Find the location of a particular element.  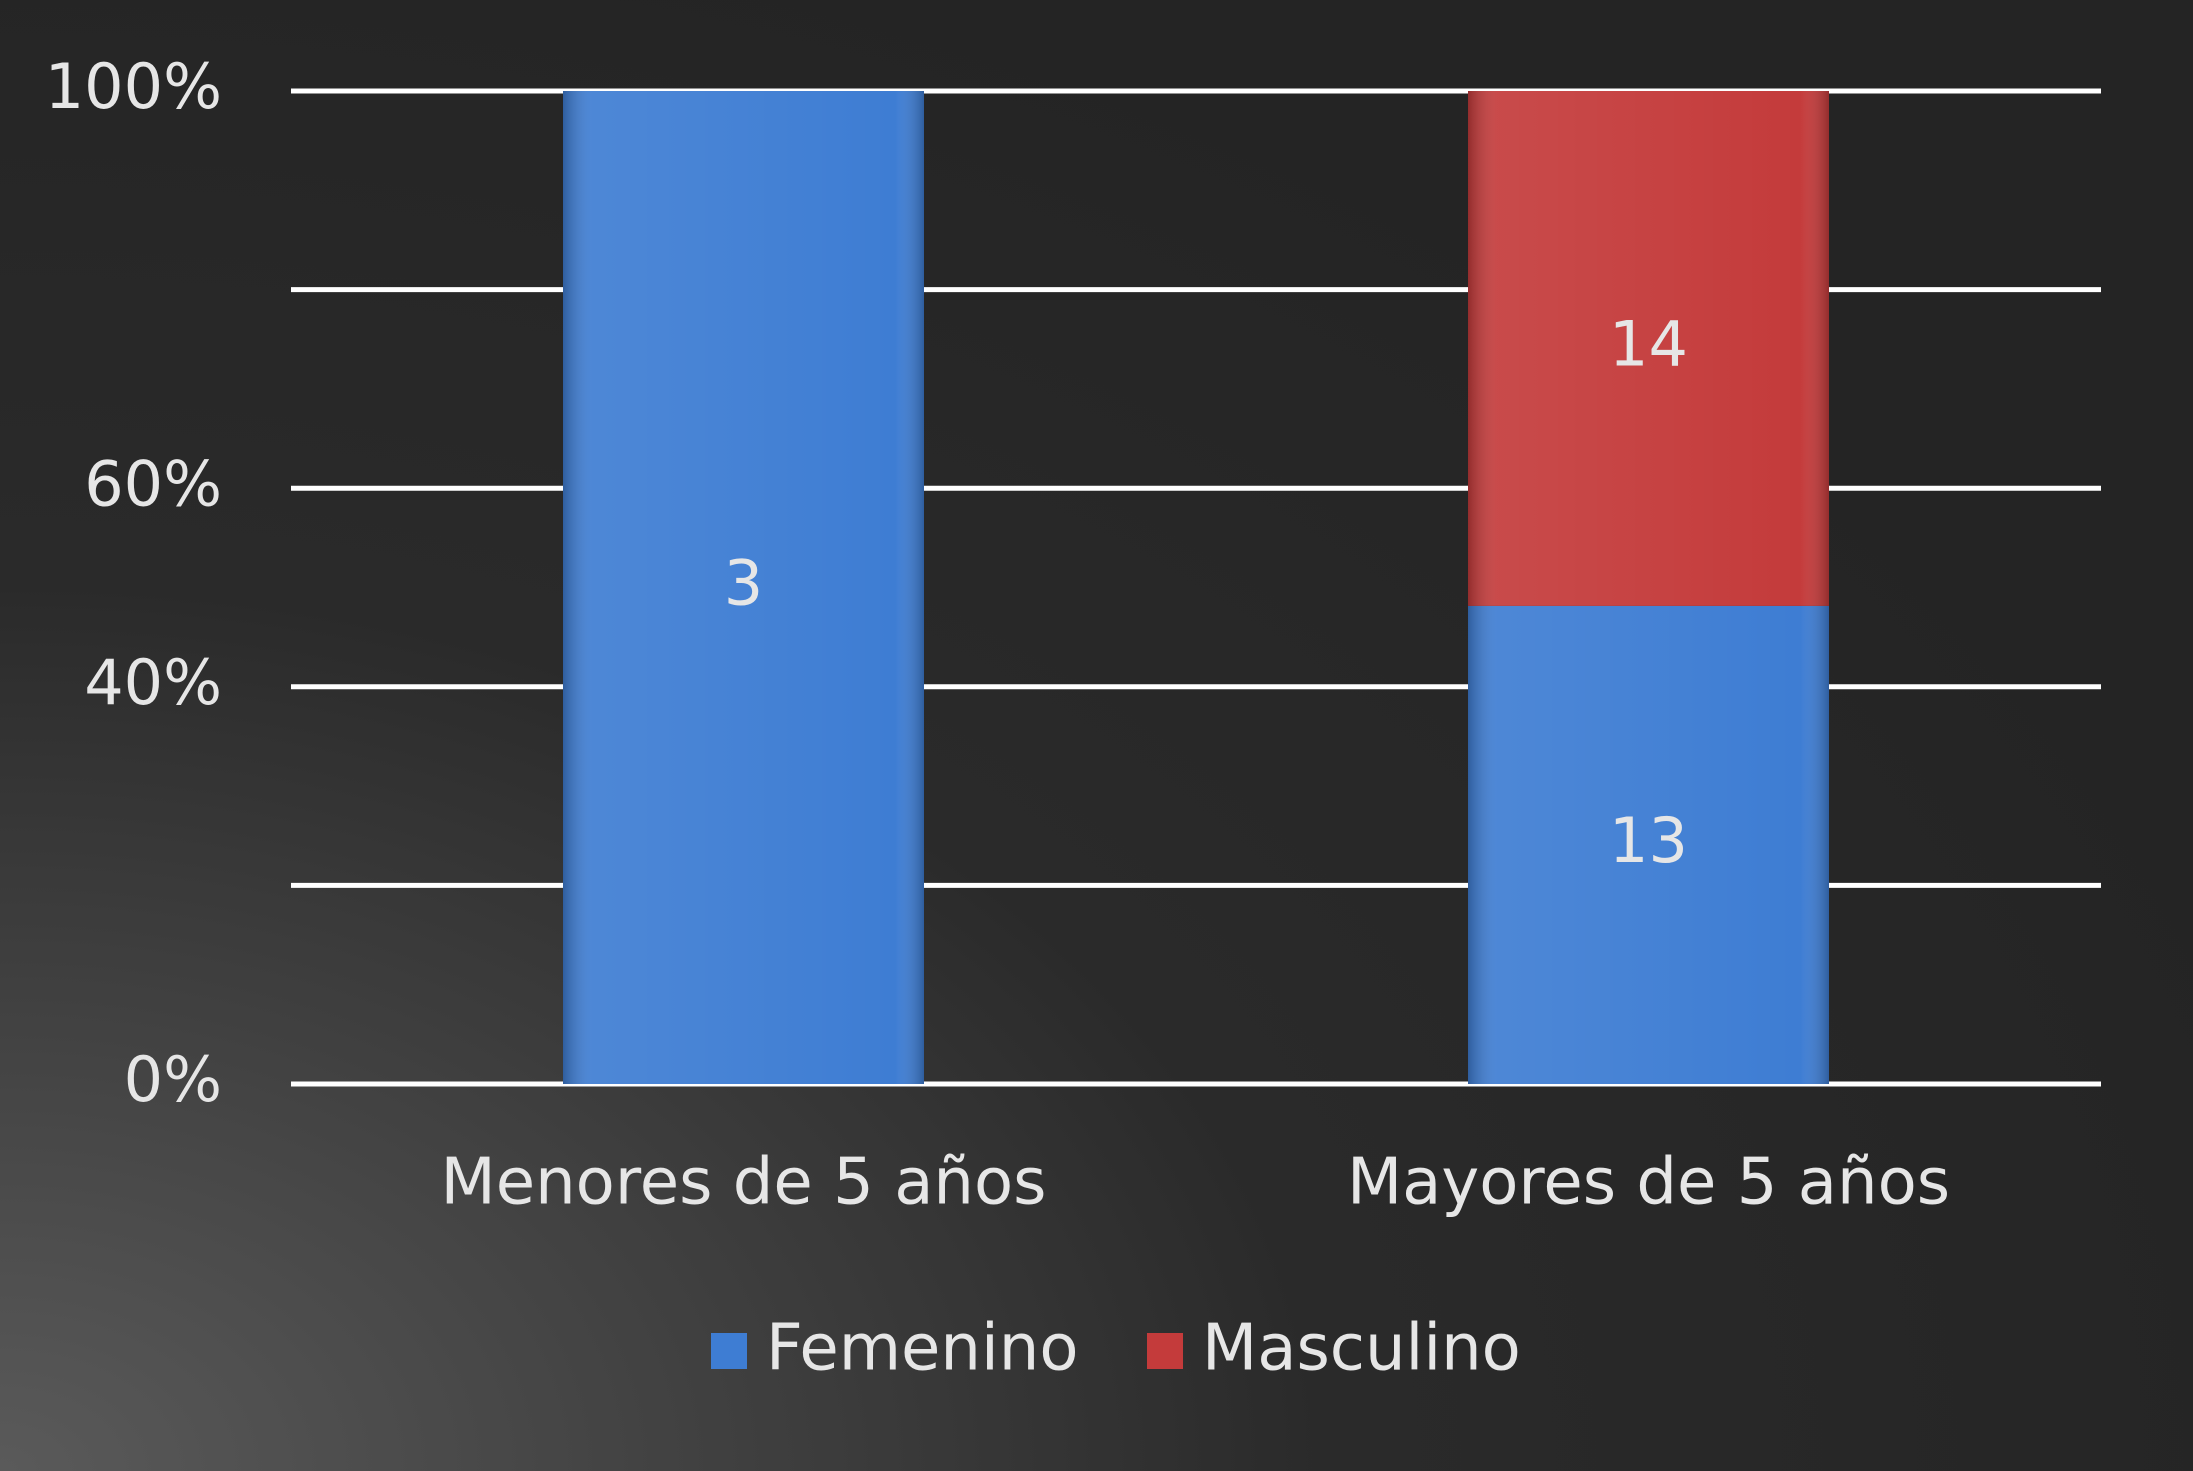

y-tick-label: 0% is located at coordinates (173, 1079).